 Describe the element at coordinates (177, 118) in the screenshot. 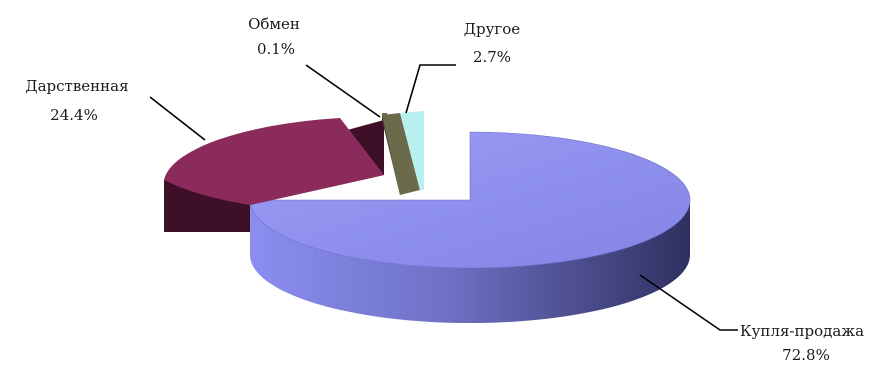

I see `leader-line-darstvennaya` at that location.